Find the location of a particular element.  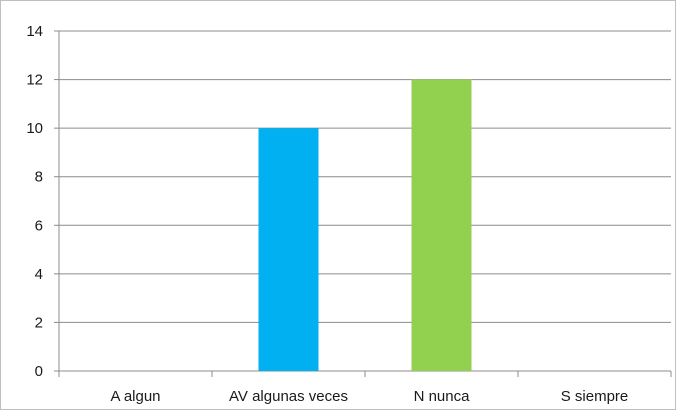

bar-av-algunas-veces is located at coordinates (288, 249).